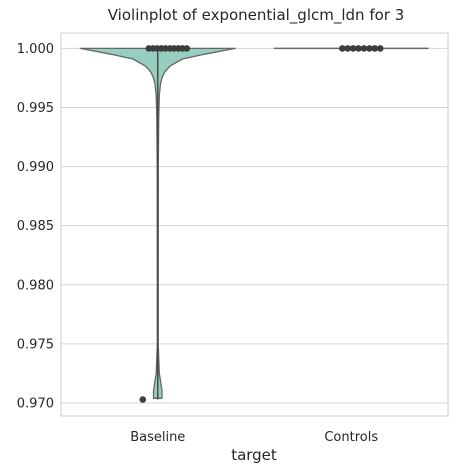  What do you see at coordinates (35, 403) in the screenshot?
I see `y-tick-label: 0.970` at bounding box center [35, 403].